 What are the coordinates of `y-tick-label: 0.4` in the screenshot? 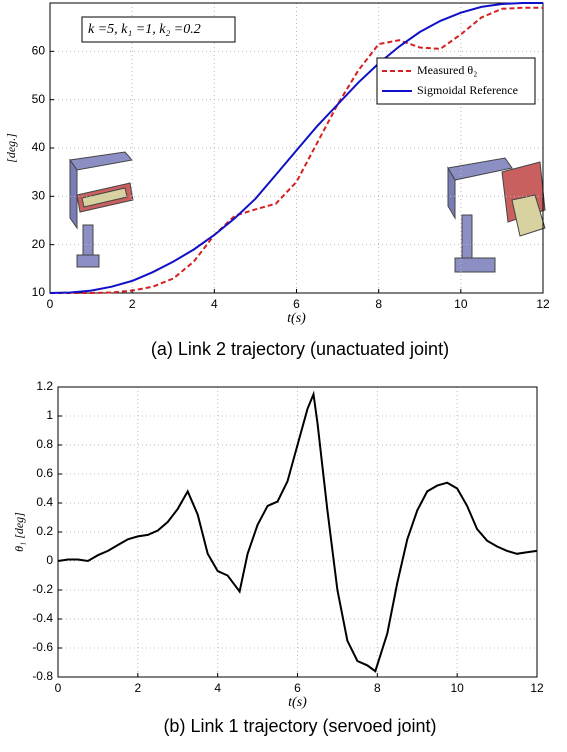 It's located at (44, 502).